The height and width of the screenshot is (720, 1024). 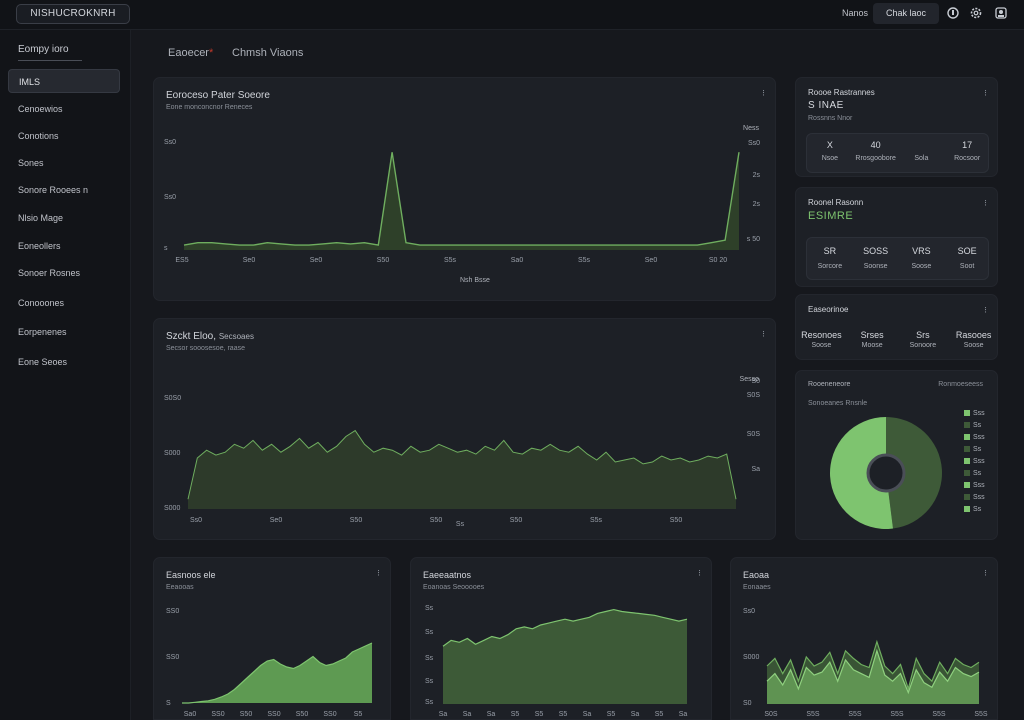 I want to click on bottom-card-b-subtitle: Eoanoas Seooooes, so click(x=454, y=587).